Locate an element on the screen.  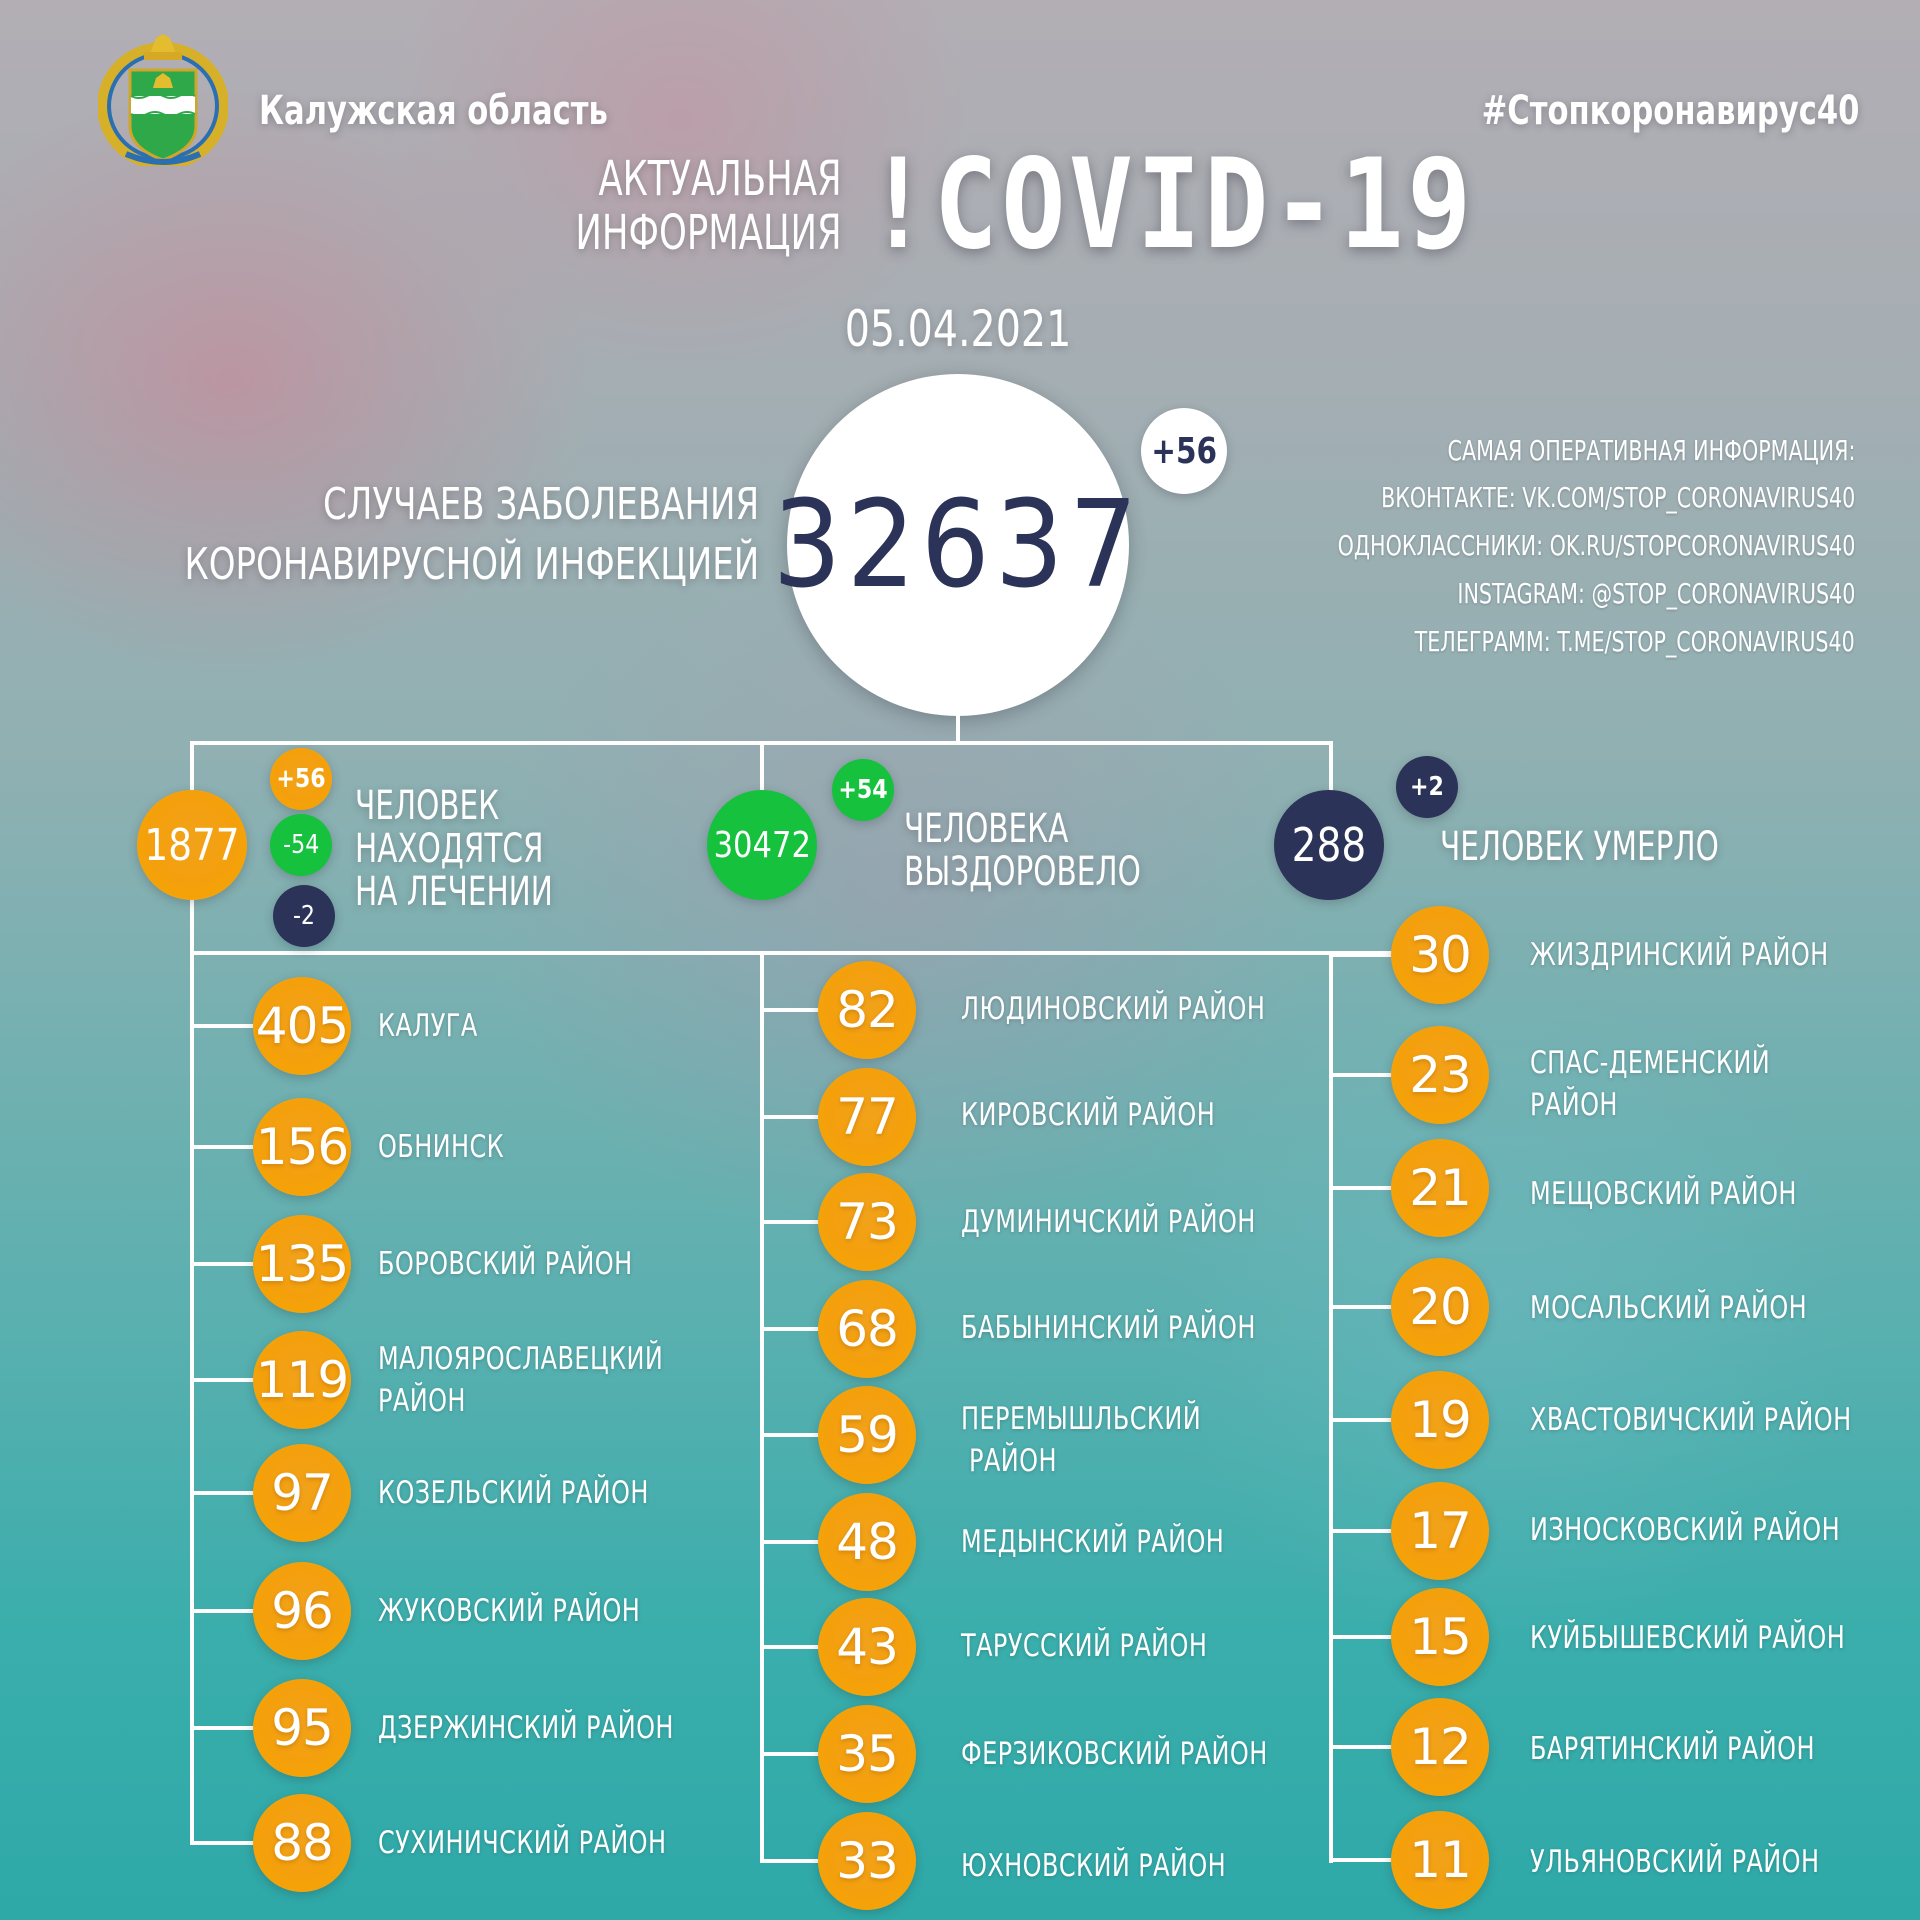
district-name-line: ОБНИНСК is located at coordinates (441, 1147).